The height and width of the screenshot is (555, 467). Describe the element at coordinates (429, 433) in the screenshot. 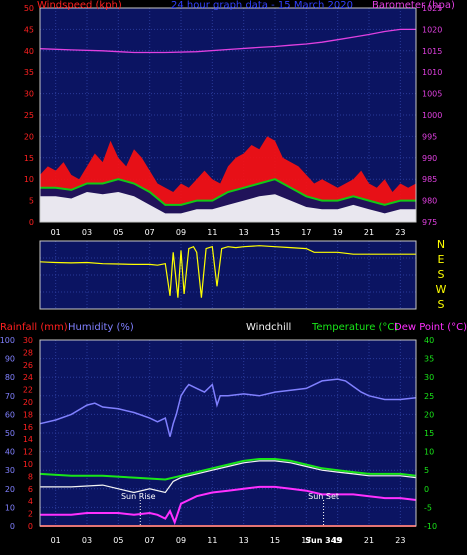

I see `temperature-tick-label: 15` at that location.